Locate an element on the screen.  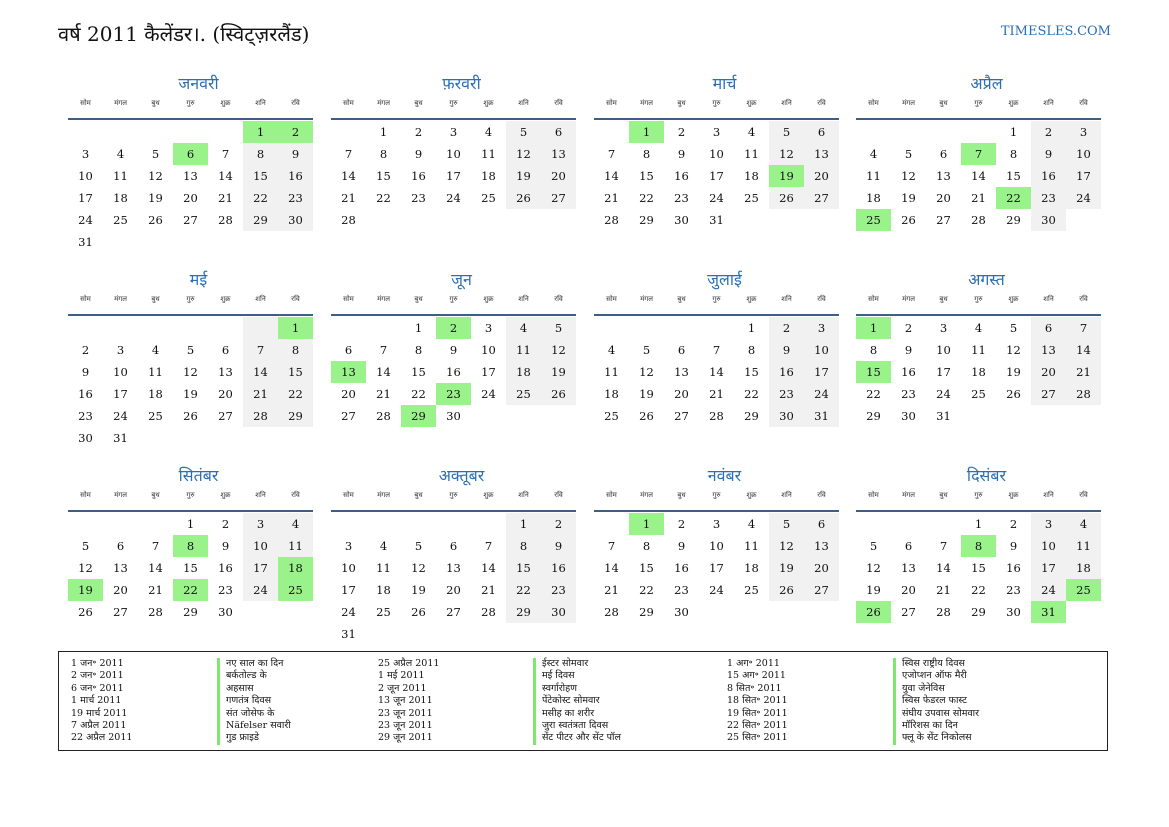
day-cell: 1 is located at coordinates (383, 132).